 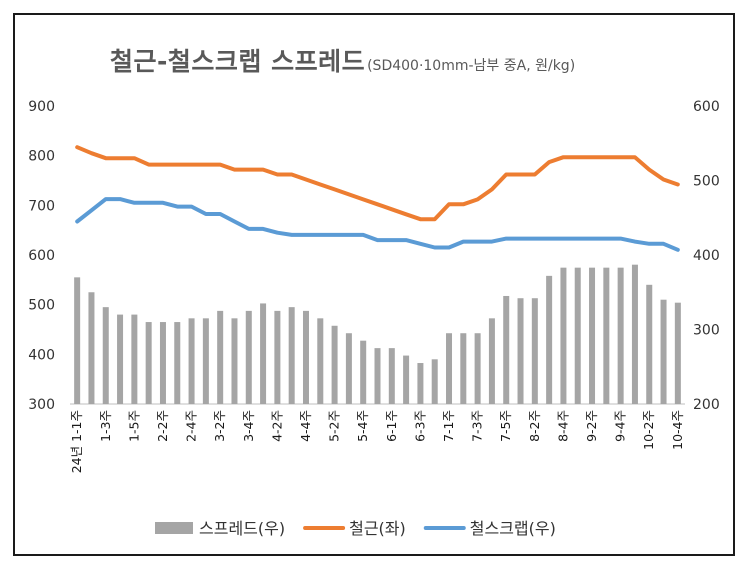 I want to click on legend-label: 스프레드(우), so click(x=242, y=528).